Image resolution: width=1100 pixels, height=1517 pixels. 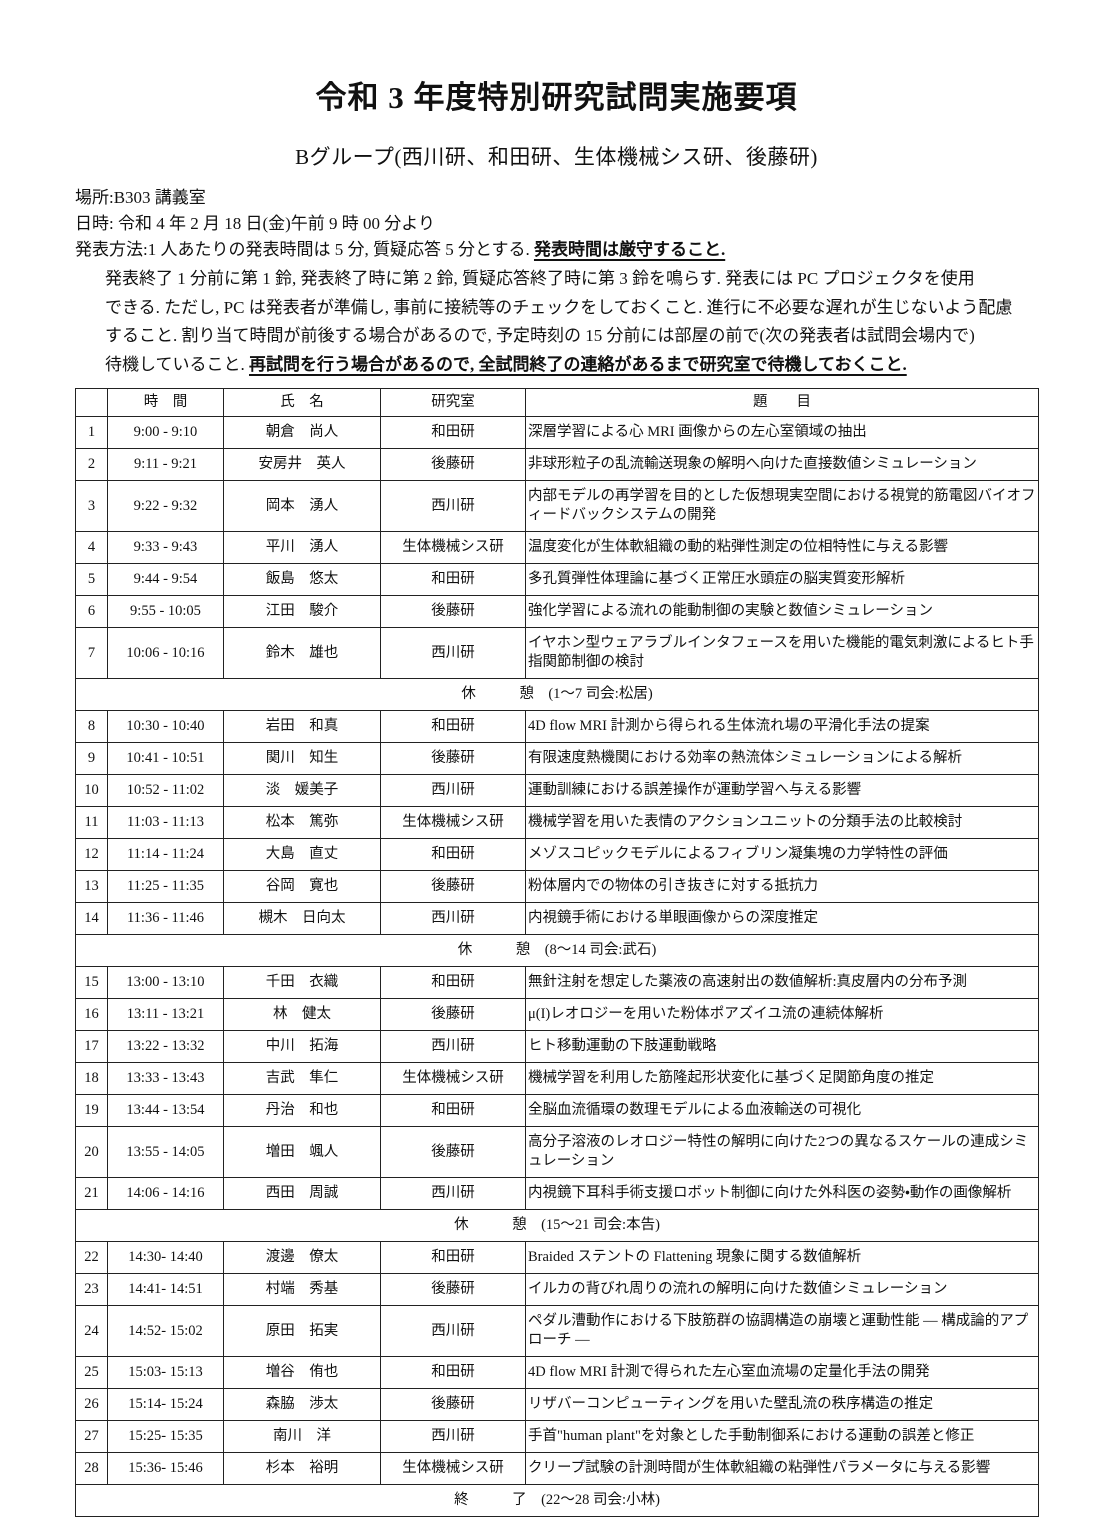 What do you see at coordinates (782, 758) in the screenshot?
I see `cell-title: 有限速度熱機関における効率の熱流体シミュレーションによる解析` at bounding box center [782, 758].